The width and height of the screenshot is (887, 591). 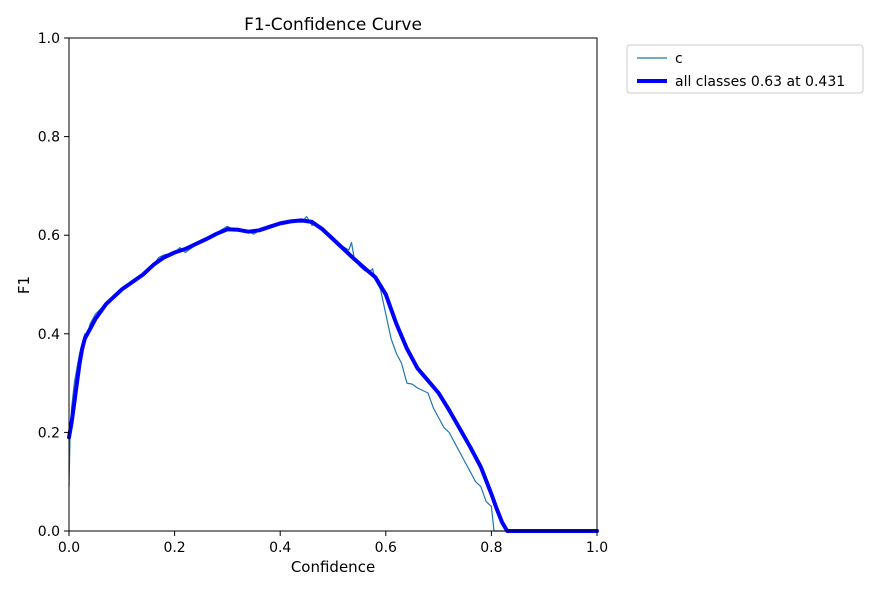 What do you see at coordinates (679, 59) in the screenshot?
I see `legend-label-c: c` at bounding box center [679, 59].